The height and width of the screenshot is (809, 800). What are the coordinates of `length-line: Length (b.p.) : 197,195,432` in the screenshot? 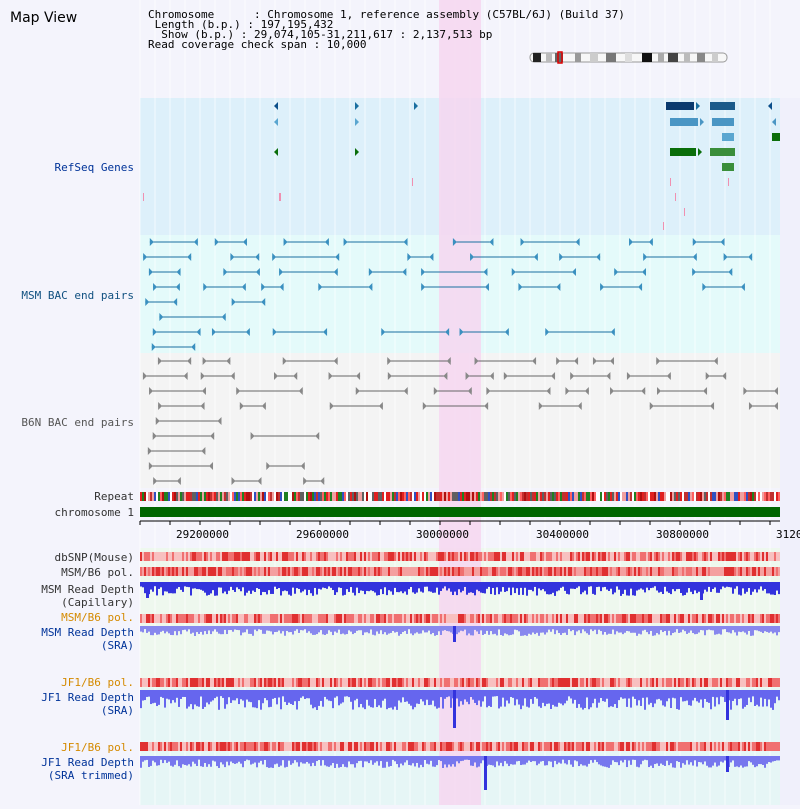 It's located at (241, 24).